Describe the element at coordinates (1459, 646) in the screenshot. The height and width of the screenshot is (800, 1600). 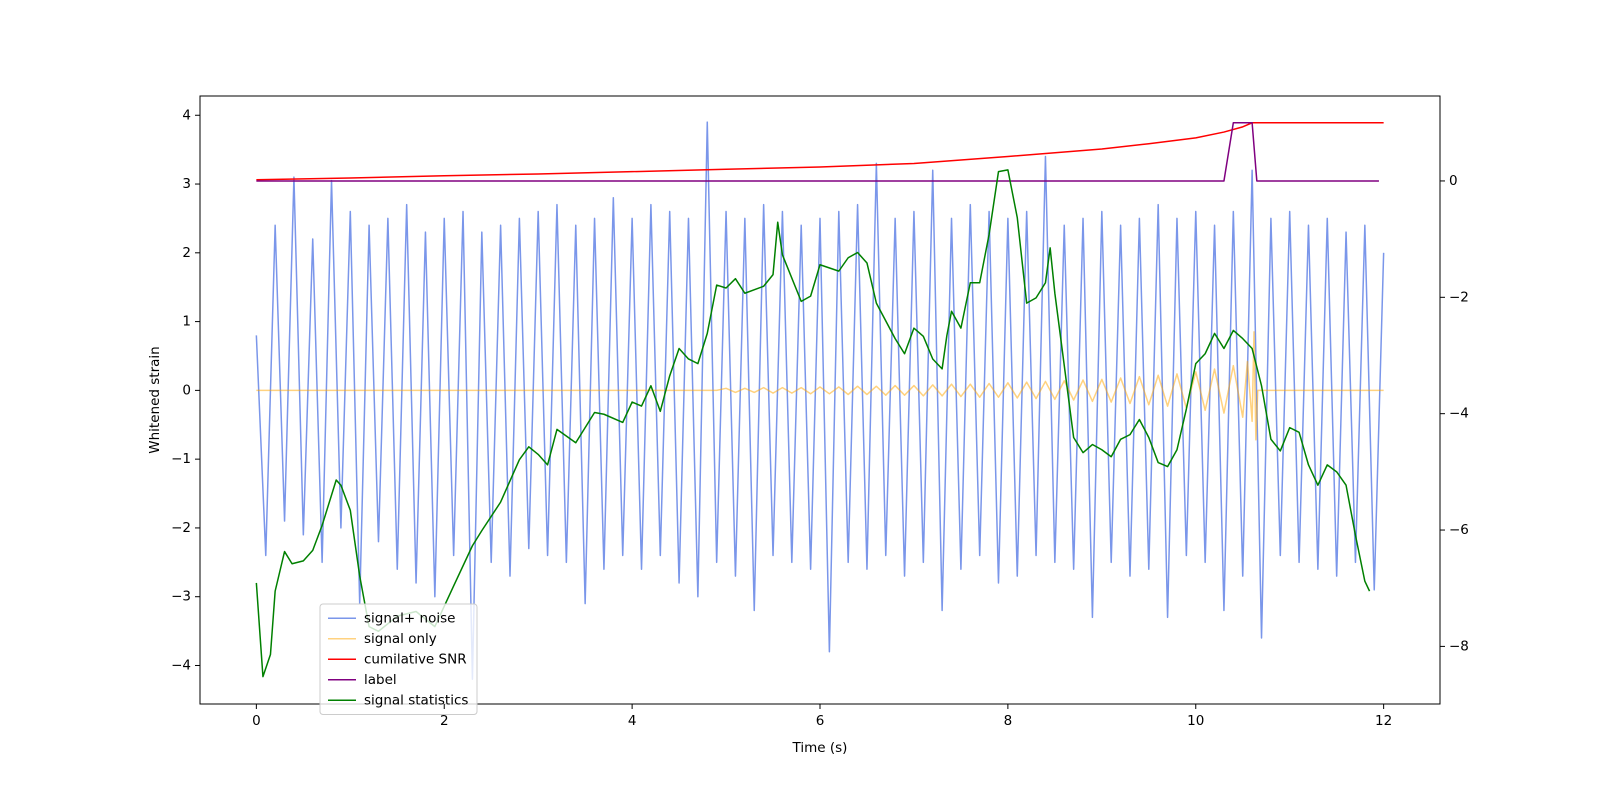
I see `y2-tick-label: −8` at that location.